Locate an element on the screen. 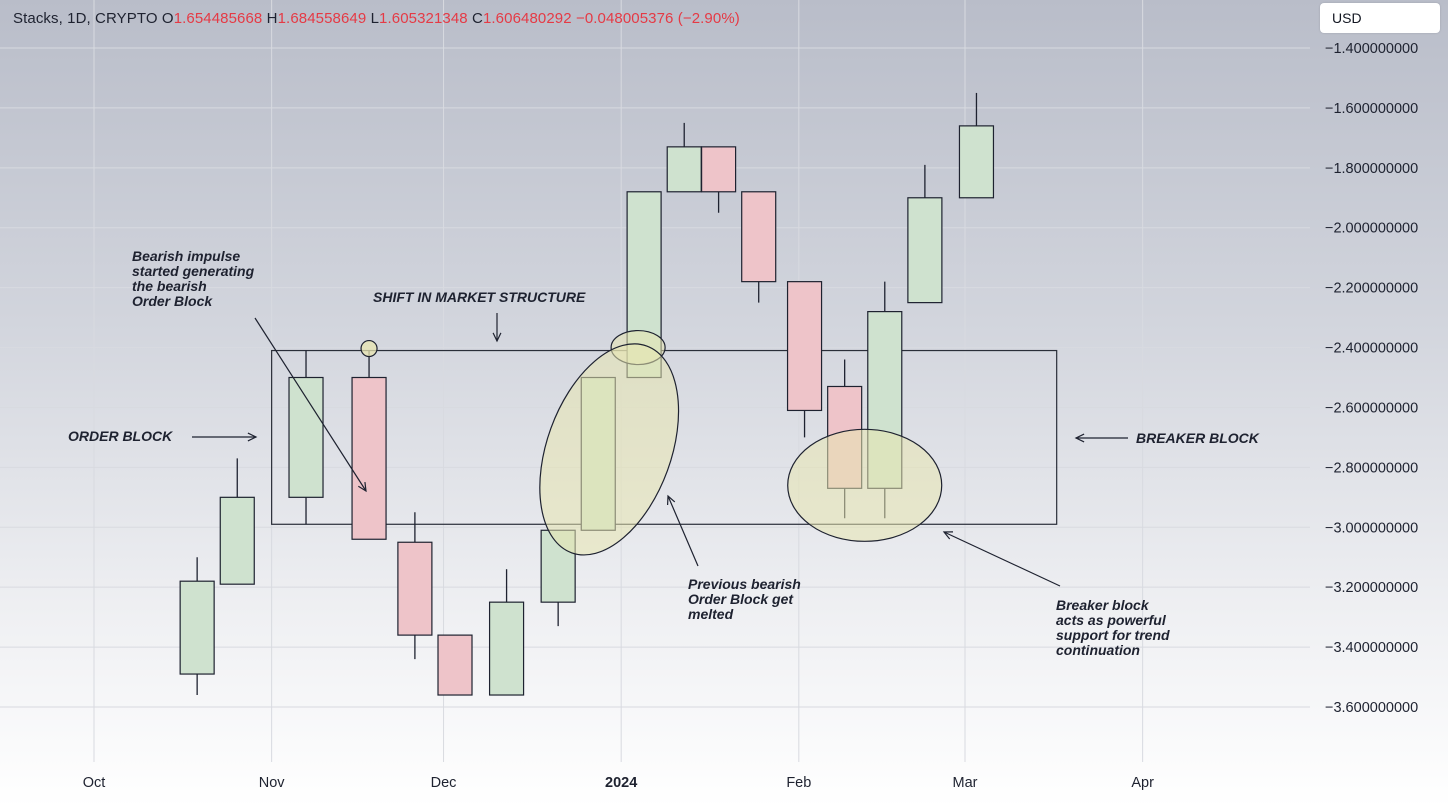 The image size is (1448, 807). currency-selector: USD is located at coordinates (1380, 18).